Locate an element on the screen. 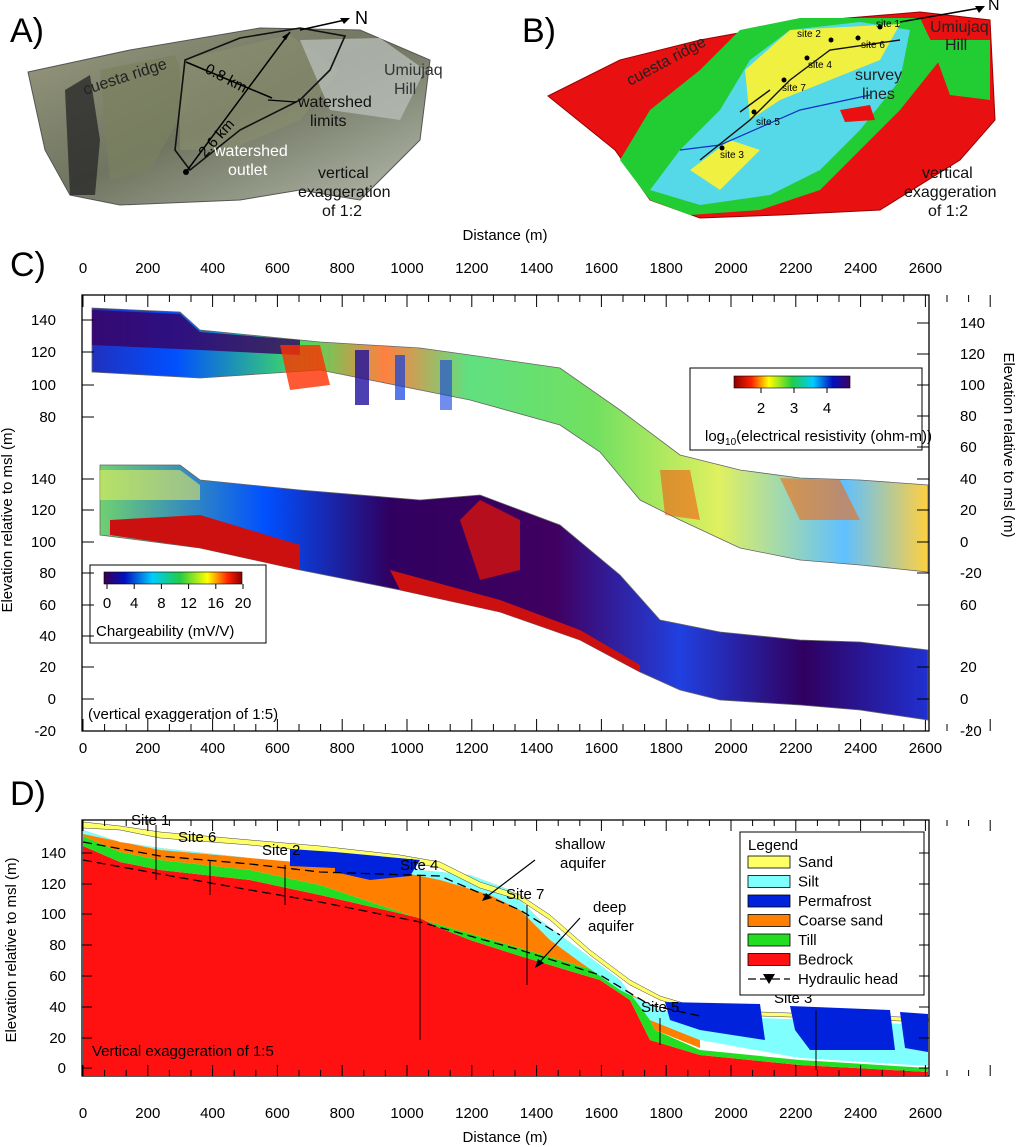 Image resolution: width=1023 pixels, height=1147 pixels. panel-b-site-5: site 5 is located at coordinates (768, 122).